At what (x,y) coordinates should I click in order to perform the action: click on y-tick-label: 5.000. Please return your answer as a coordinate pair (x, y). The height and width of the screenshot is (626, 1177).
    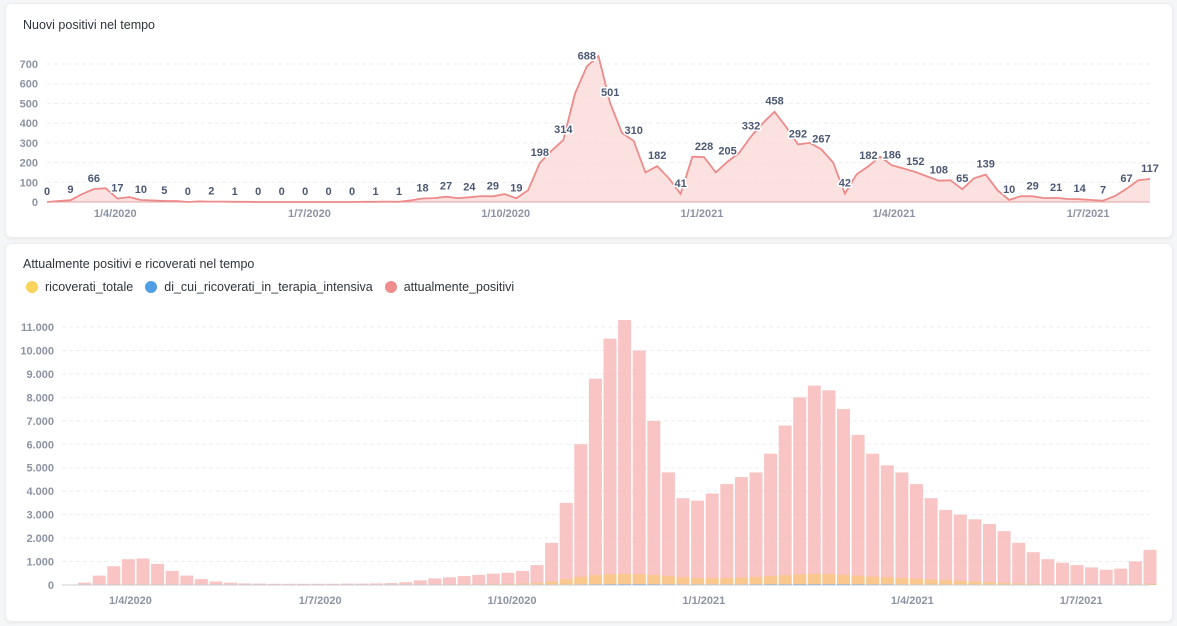
    Looking at the image, I should click on (40, 469).